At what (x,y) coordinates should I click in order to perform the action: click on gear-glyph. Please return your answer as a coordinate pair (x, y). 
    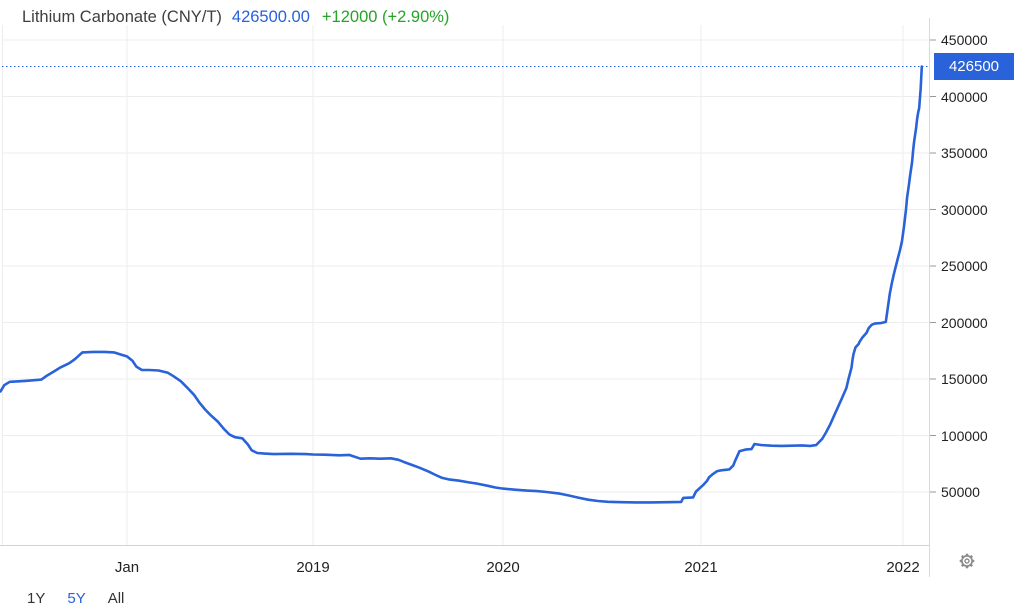
    Looking at the image, I should click on (967, 561).